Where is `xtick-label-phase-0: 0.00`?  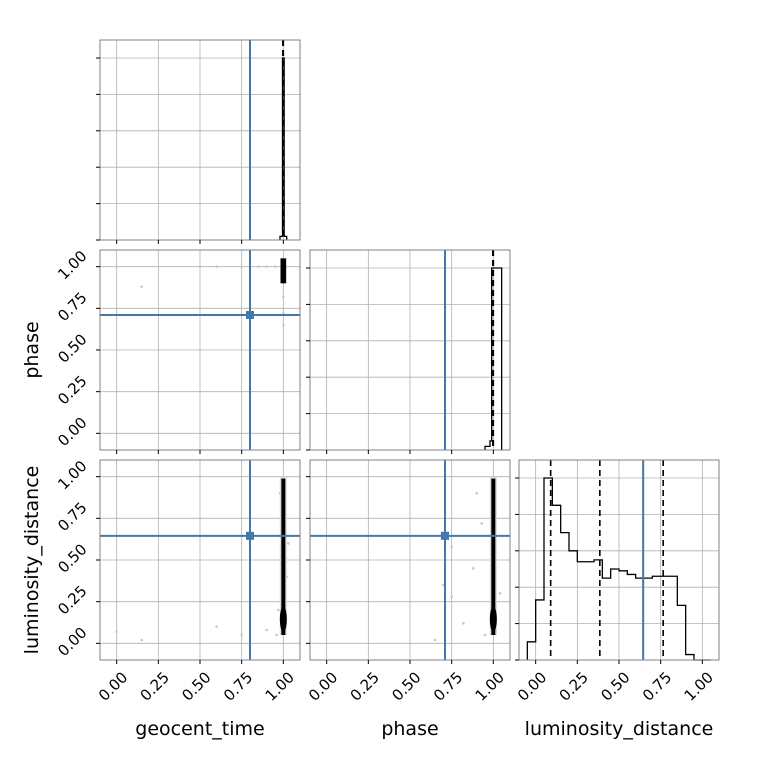 xtick-label-phase-0: 0.00 is located at coordinates (323, 686).